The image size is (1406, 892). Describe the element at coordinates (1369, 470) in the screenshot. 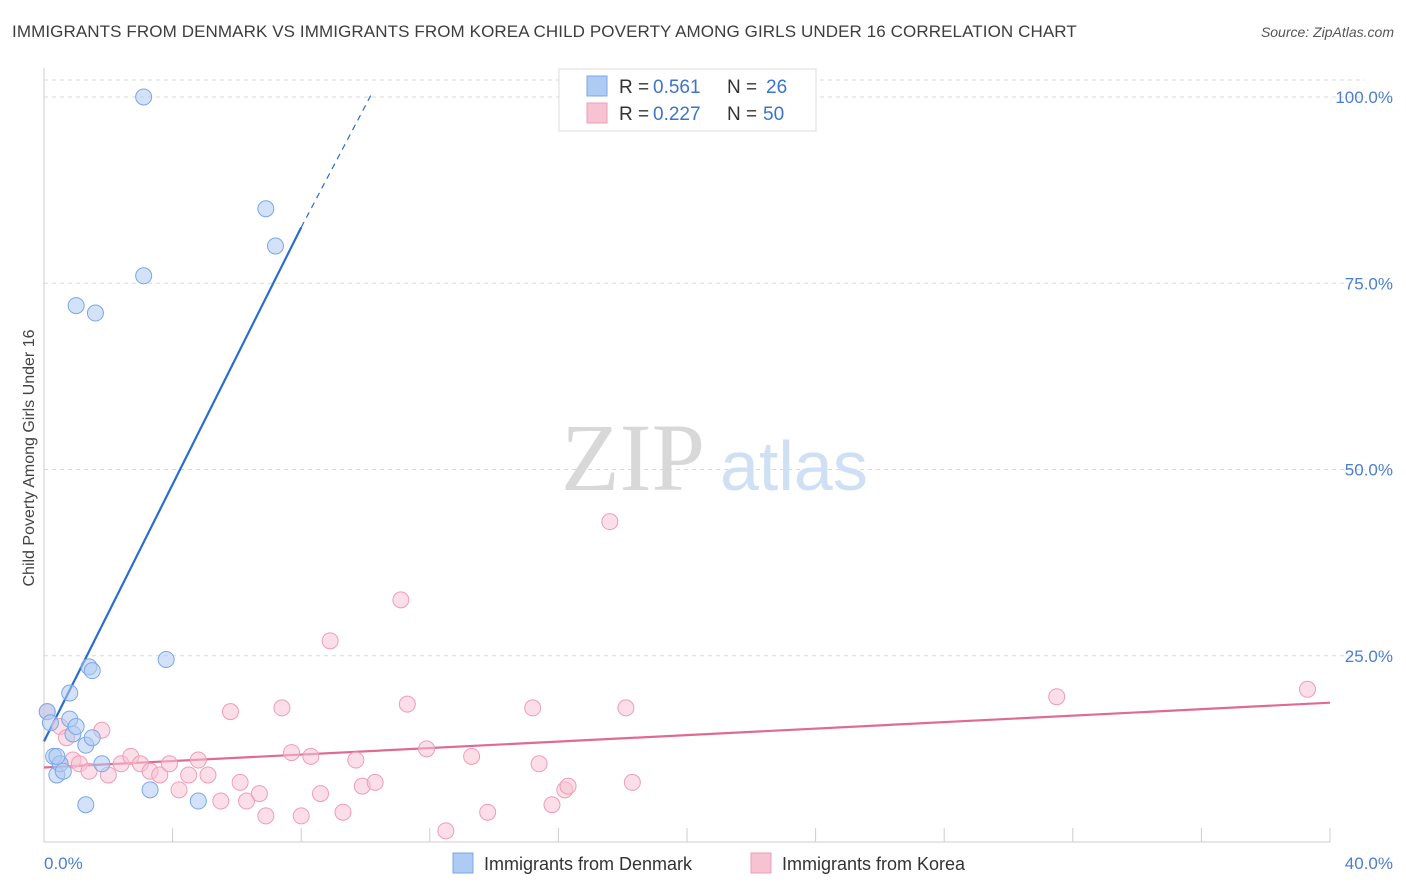

I see `y-tick-label-50: 50.0%` at that location.